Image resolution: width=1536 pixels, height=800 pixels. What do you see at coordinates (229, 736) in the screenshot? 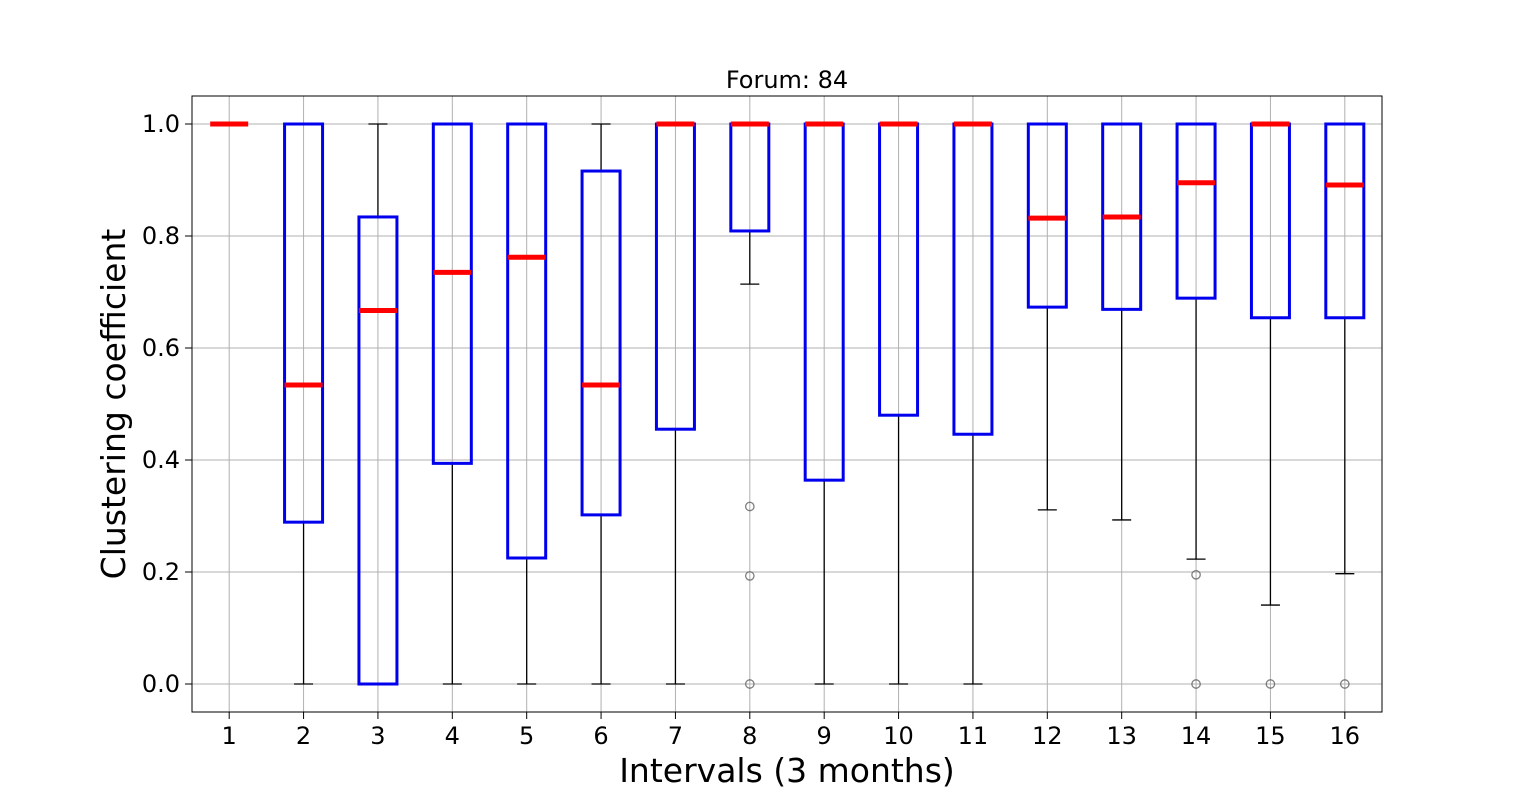
I see `x-tick-label: 1` at bounding box center [229, 736].